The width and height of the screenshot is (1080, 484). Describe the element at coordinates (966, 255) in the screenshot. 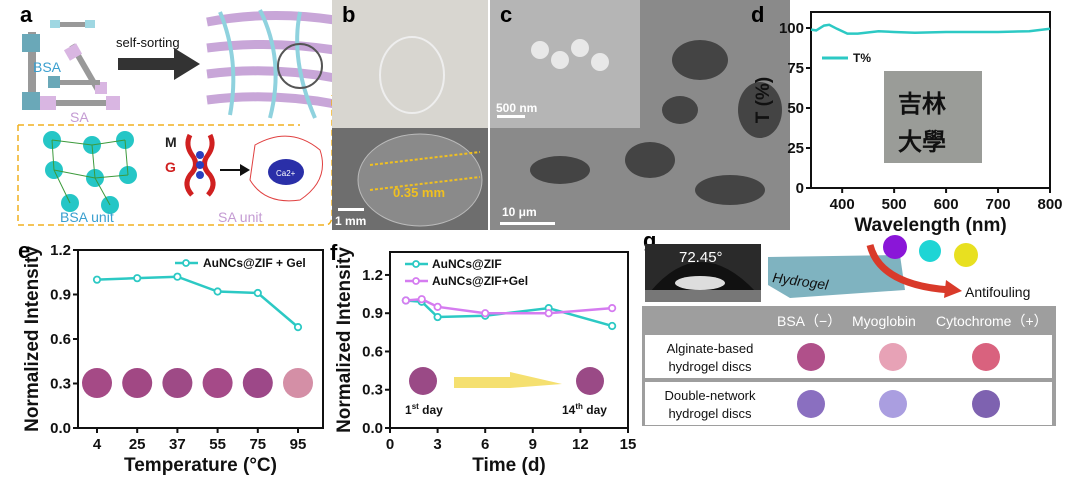

I see `cytochrome-protein-icon` at that location.